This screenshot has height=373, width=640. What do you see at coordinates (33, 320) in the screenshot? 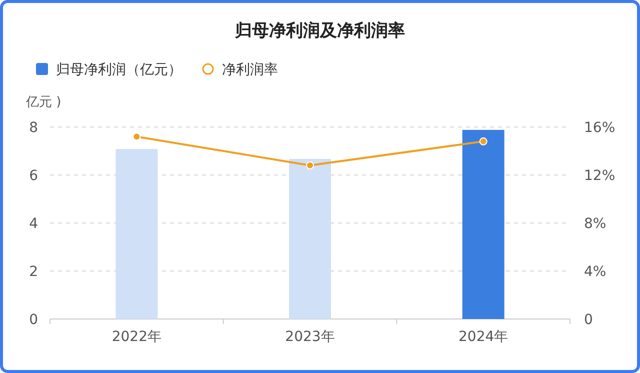
I see `y-tick-label: 0` at bounding box center [33, 320].